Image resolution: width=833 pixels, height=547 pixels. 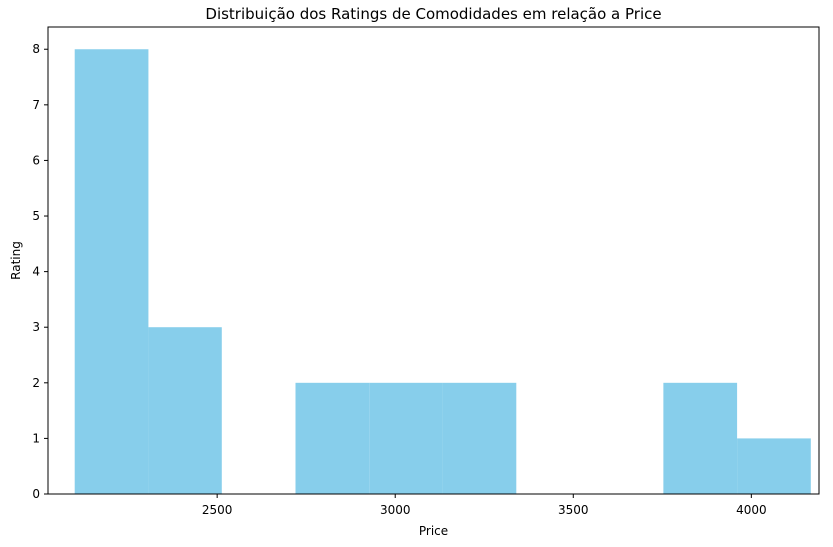 What do you see at coordinates (217, 510) in the screenshot?
I see `x-tick-label-0: 2500` at bounding box center [217, 510].